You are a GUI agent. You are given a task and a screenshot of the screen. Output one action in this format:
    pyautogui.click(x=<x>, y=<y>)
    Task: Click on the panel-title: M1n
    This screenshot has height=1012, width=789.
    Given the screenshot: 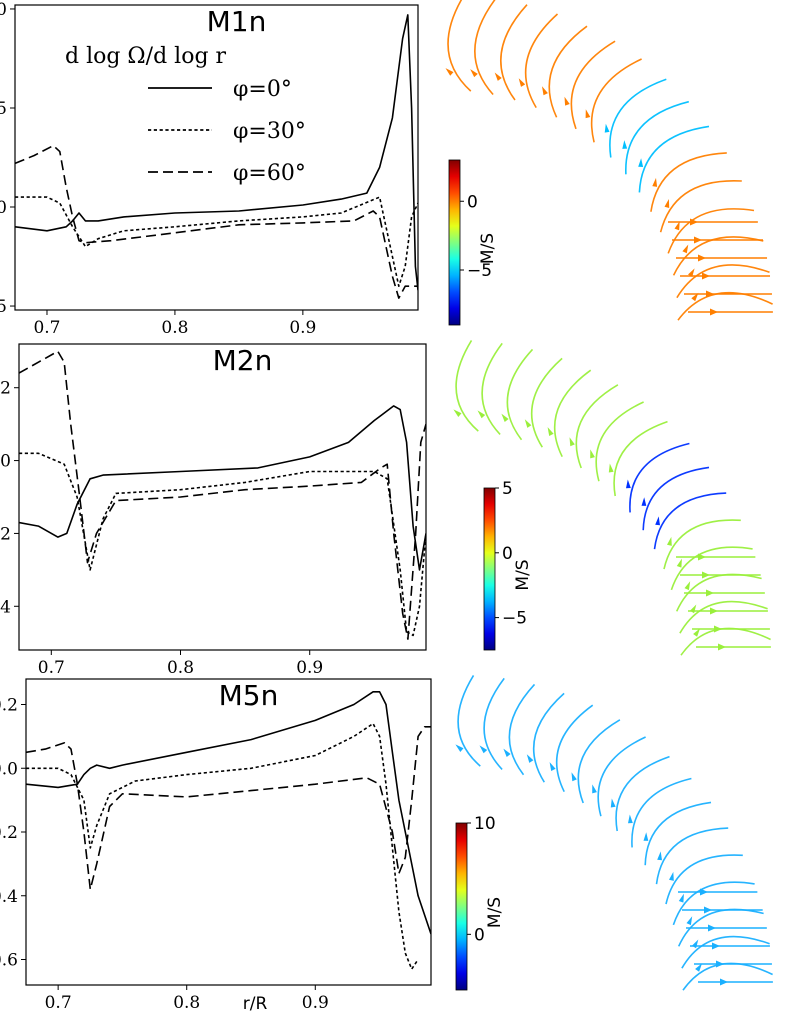 What is the action you would take?
    pyautogui.click(x=237, y=21)
    